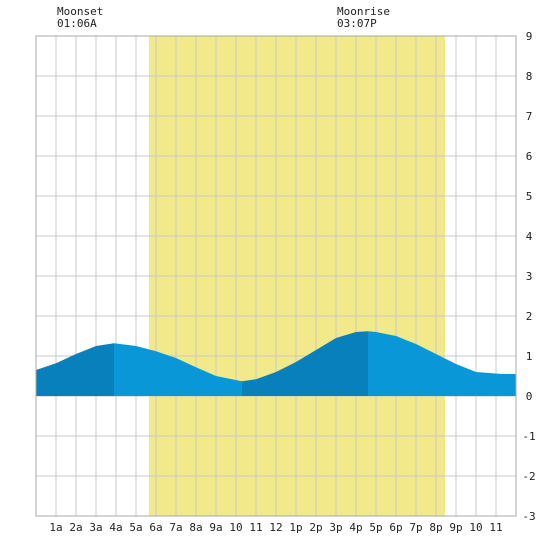 Image resolution: width=550 pixels, height=550 pixels. I want to click on y-tick-label: 3, so click(529, 276).